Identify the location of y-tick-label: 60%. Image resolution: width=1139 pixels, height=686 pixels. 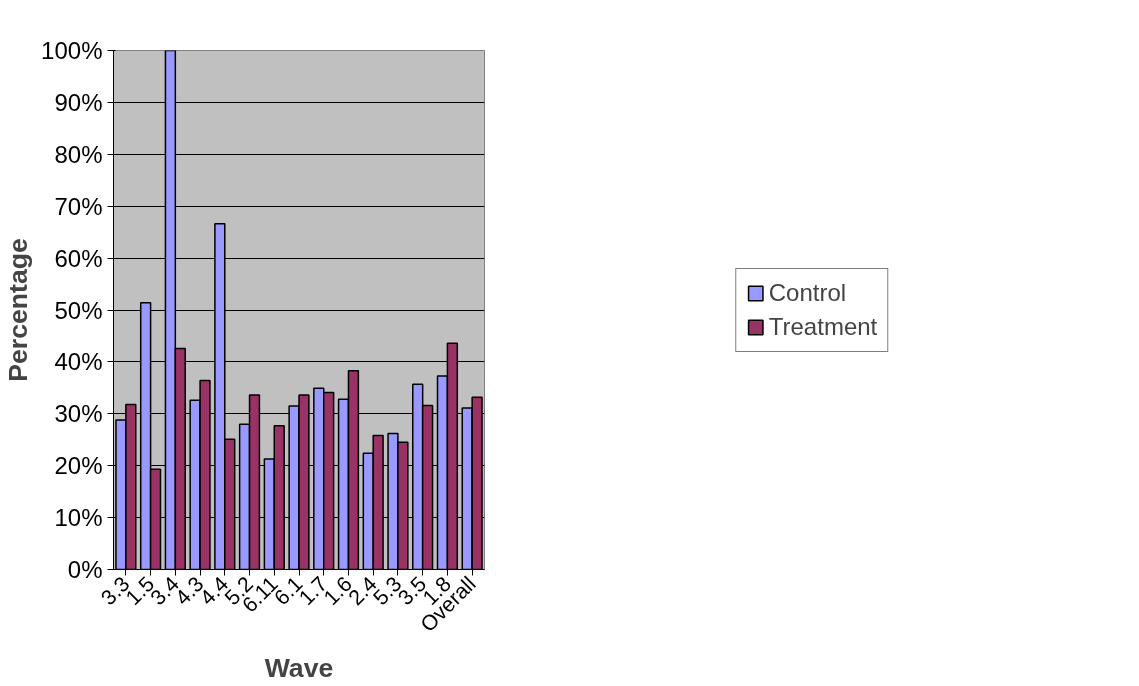
(78, 258).